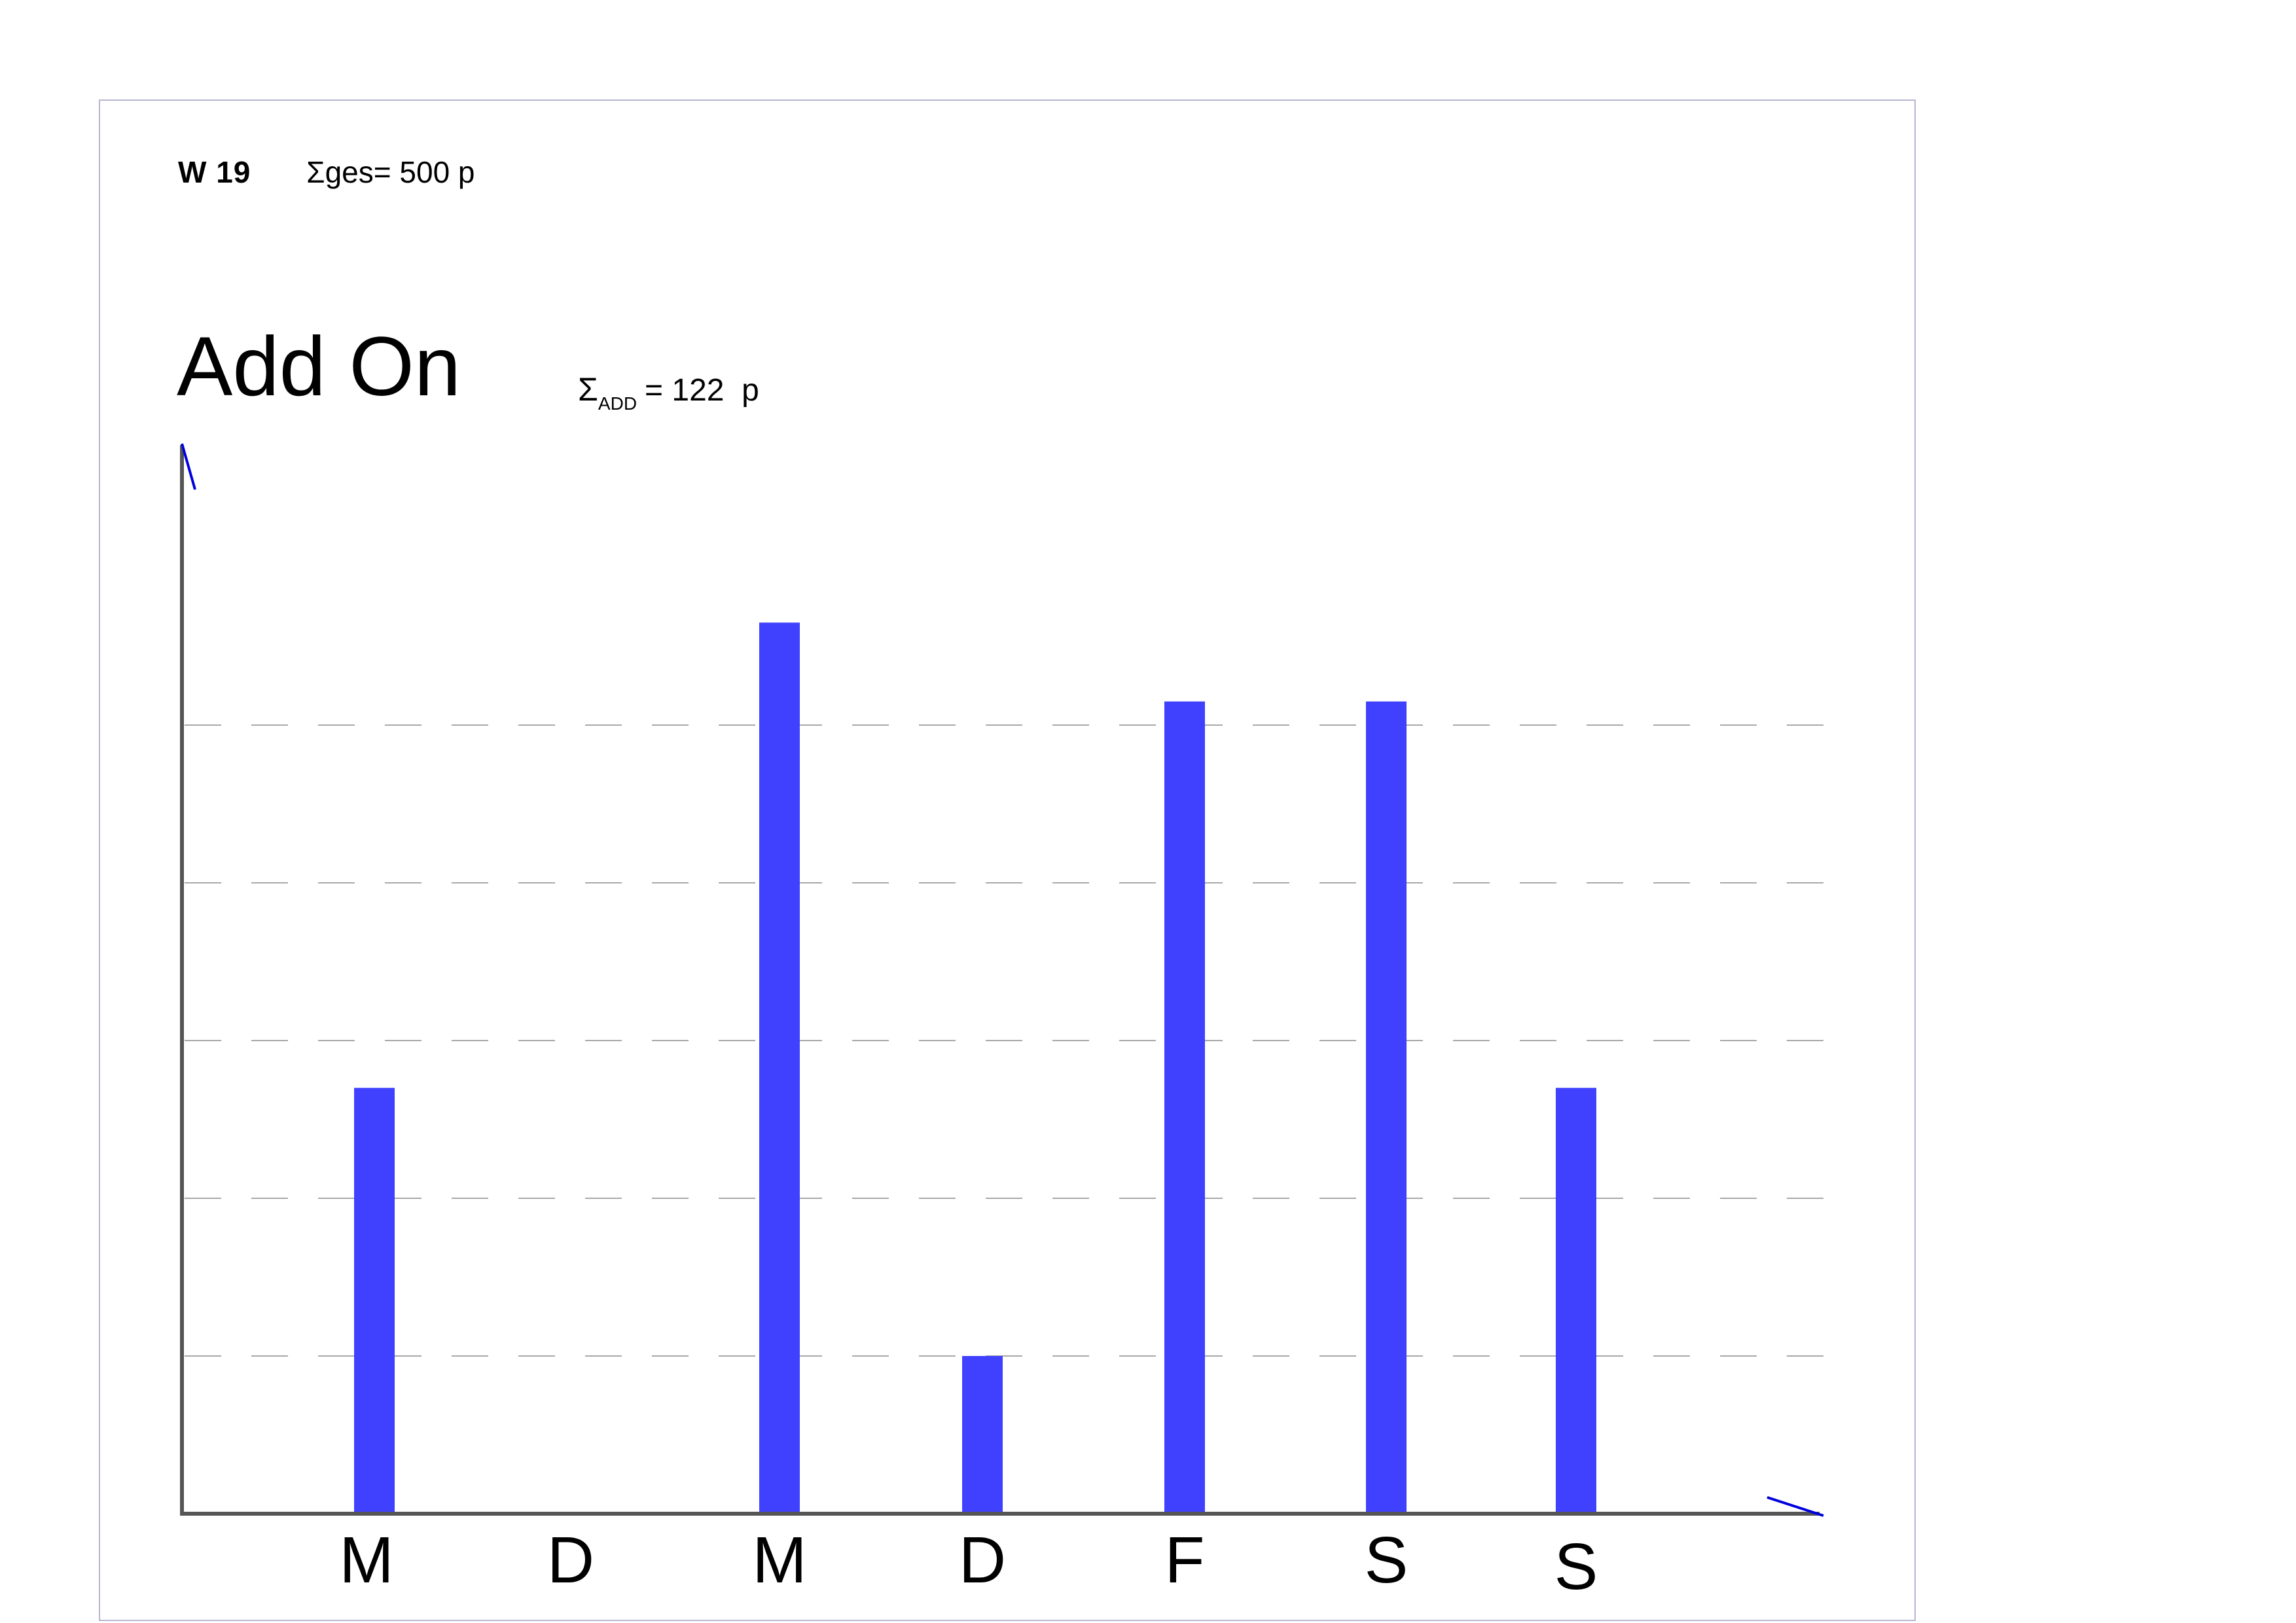  I want to click on total-label: Σges=, so click(348, 172).